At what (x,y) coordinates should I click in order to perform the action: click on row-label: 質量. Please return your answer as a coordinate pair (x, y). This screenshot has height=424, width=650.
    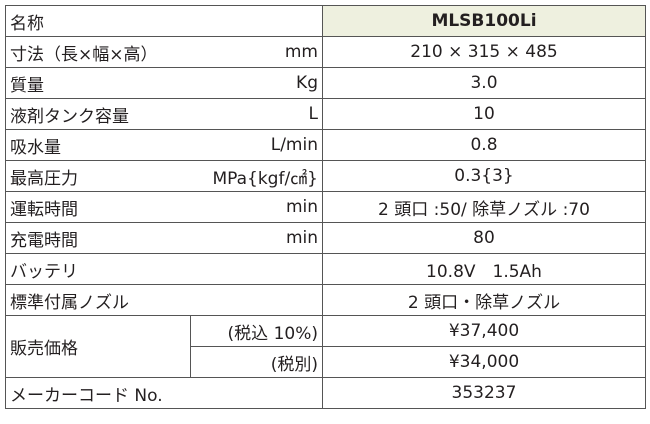
    Looking at the image, I should click on (98, 83).